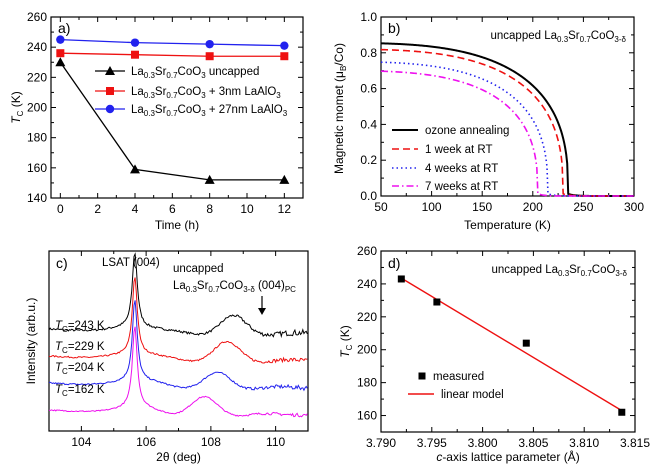 This screenshot has width=654, height=468. Describe the element at coordinates (533, 207) in the screenshot. I see `x-tick-label: 200` at that location.